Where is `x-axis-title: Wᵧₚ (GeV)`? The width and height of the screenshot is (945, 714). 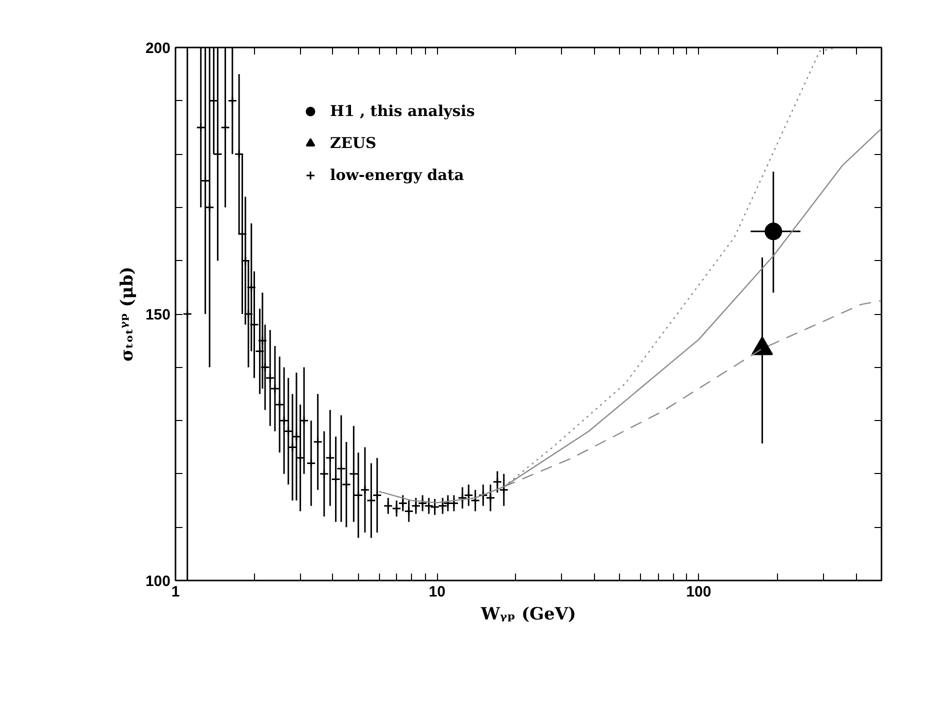 x-axis-title: Wᵧₚ (GeV) is located at coordinates (528, 614).